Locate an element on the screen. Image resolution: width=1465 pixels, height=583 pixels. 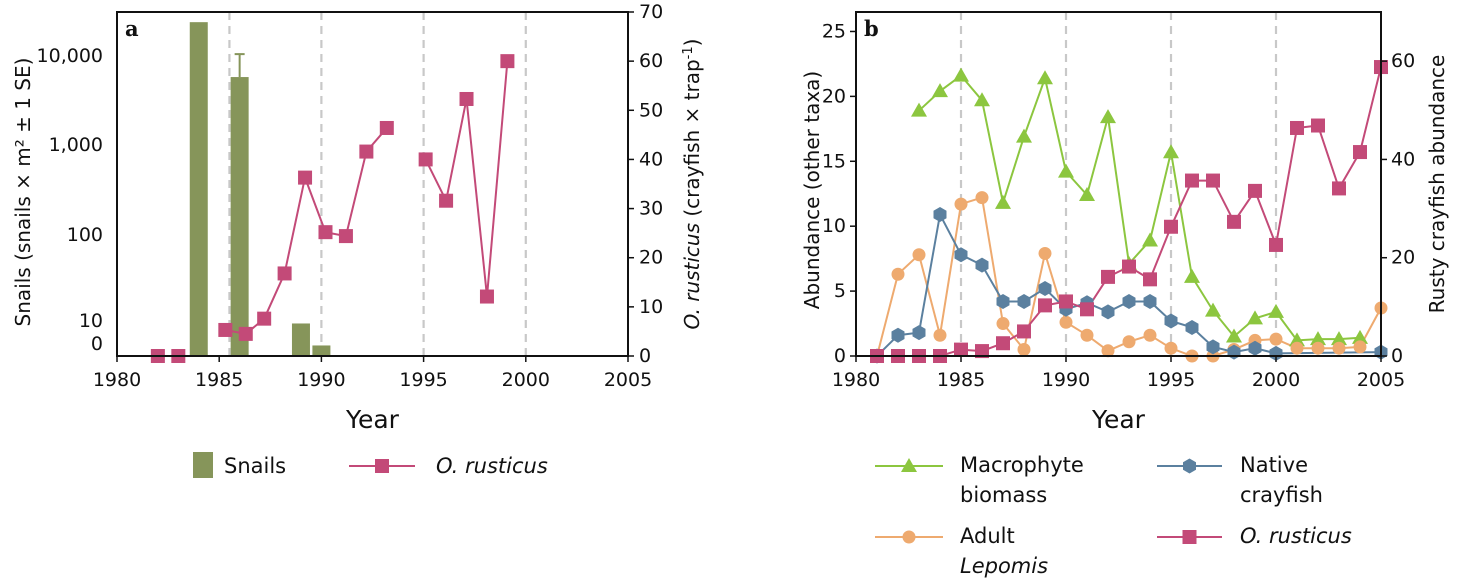
panel-letter-b: b is located at coordinates (871, 28).